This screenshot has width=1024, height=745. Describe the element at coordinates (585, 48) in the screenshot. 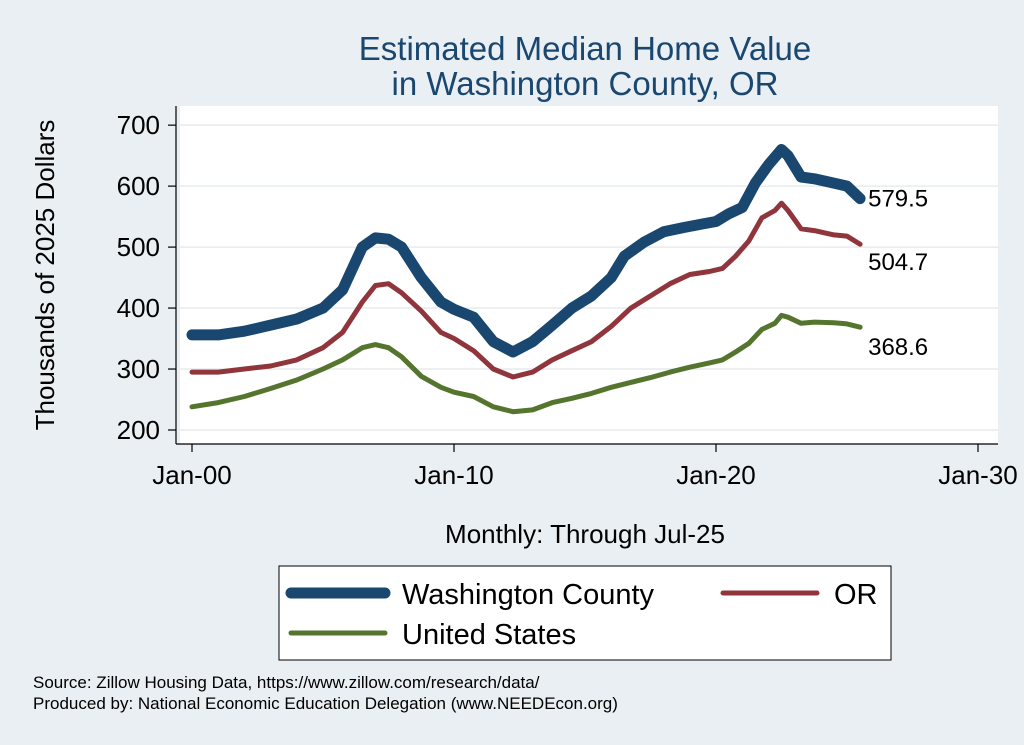

I see `chart-title-line-1: Estimated Median Home Value` at that location.